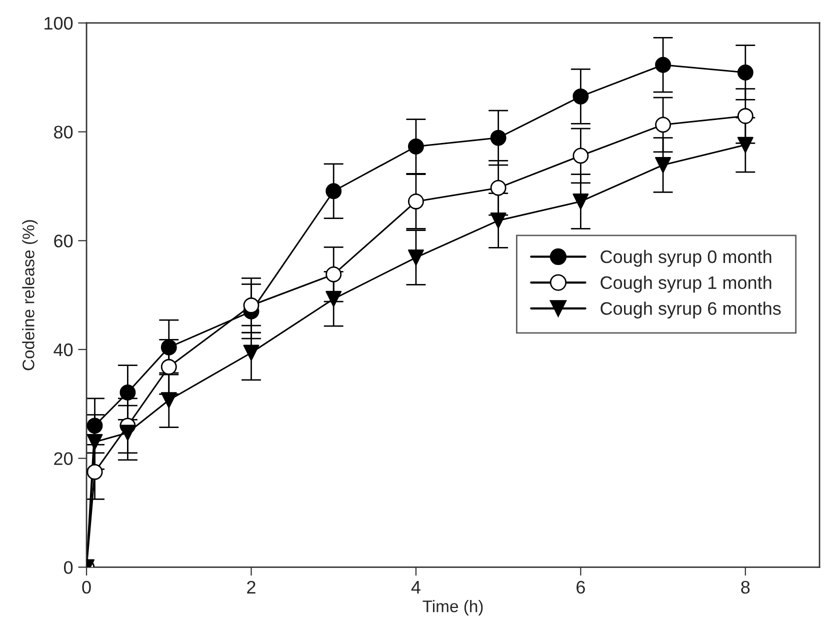  Describe the element at coordinates (86, 587) in the screenshot. I see `x-tick-label: 0` at that location.